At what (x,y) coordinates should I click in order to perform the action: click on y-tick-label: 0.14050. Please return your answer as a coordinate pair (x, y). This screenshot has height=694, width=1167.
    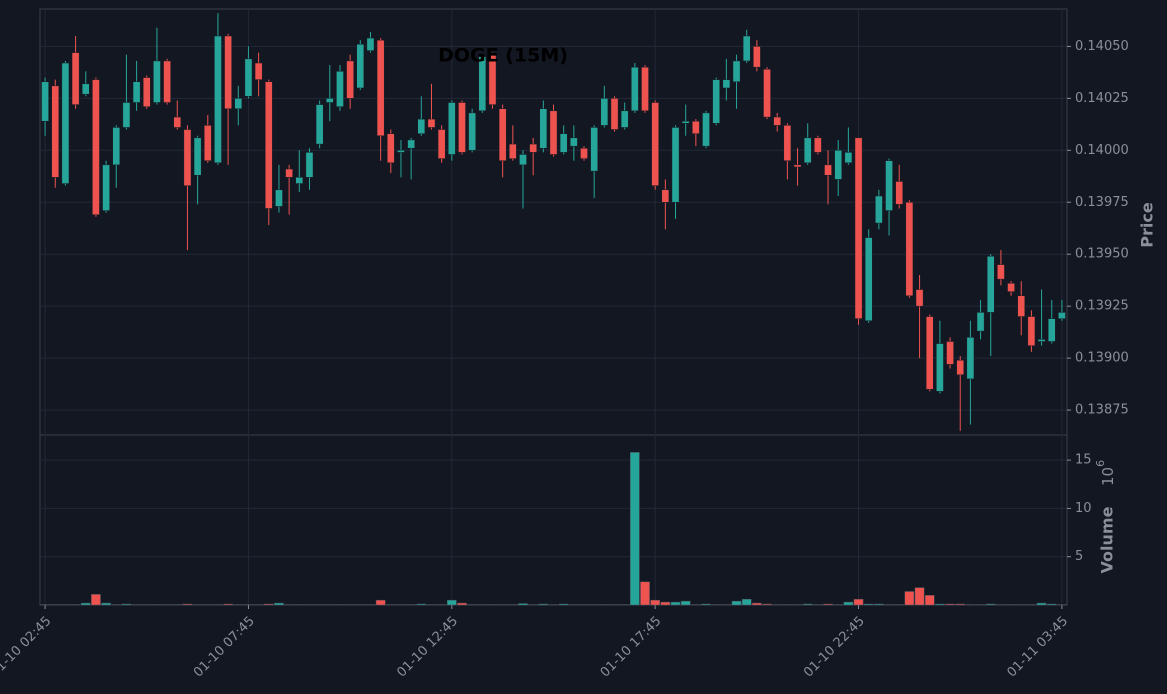
    Looking at the image, I should click on (1102, 46).